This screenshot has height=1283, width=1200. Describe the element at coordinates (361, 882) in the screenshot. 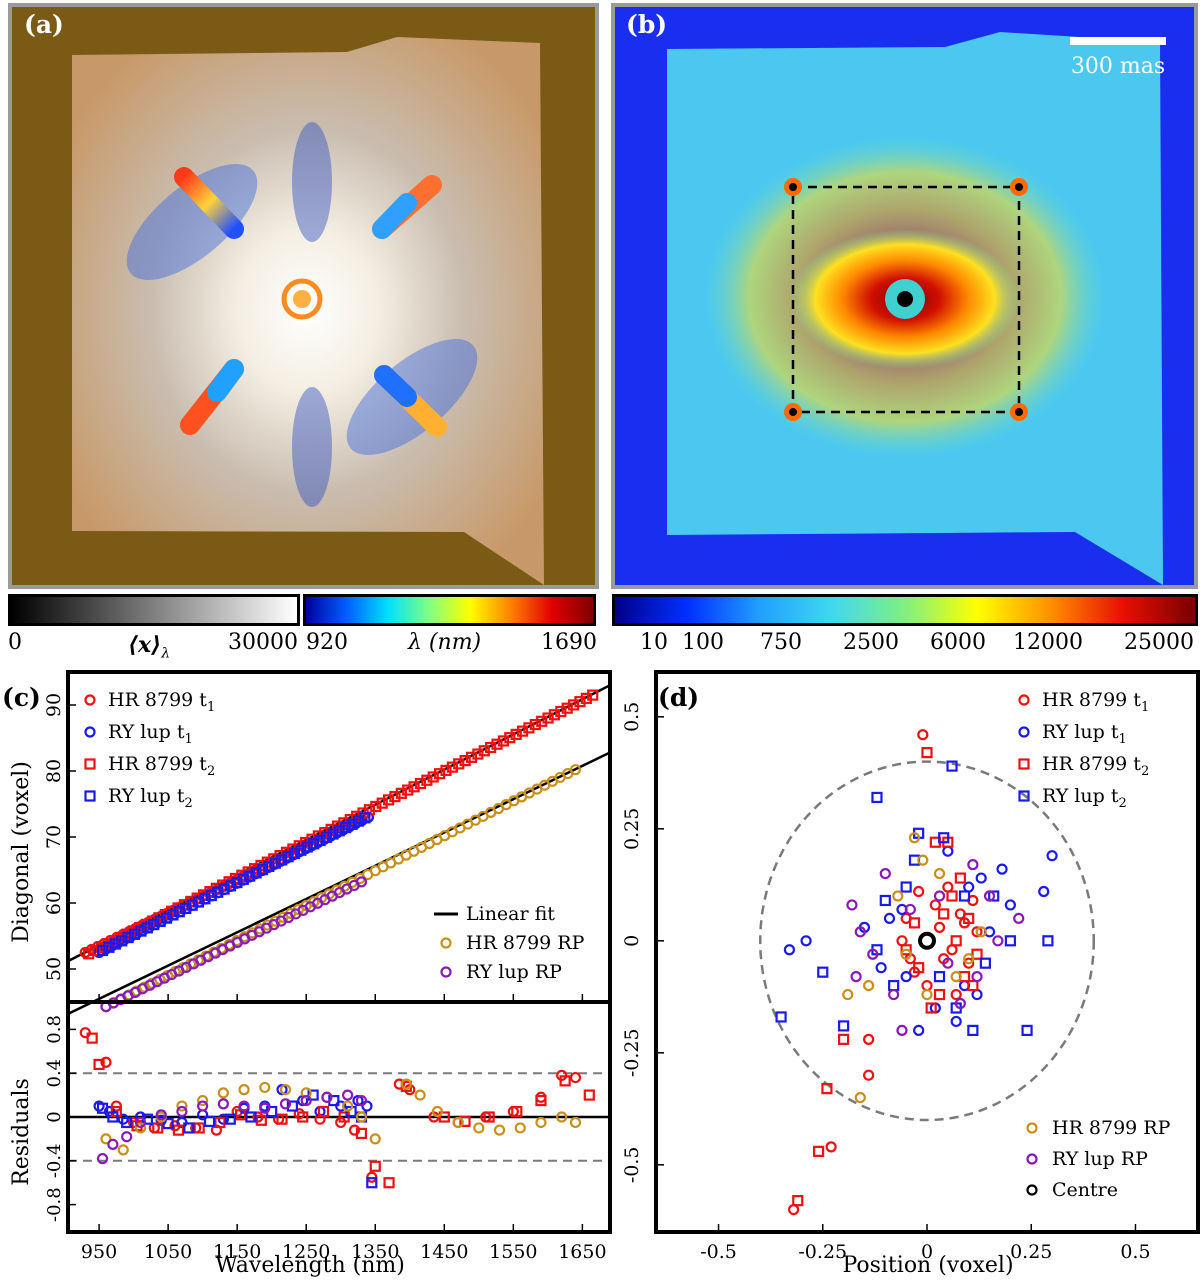

I see `point-ry-lup-rp` at that location.